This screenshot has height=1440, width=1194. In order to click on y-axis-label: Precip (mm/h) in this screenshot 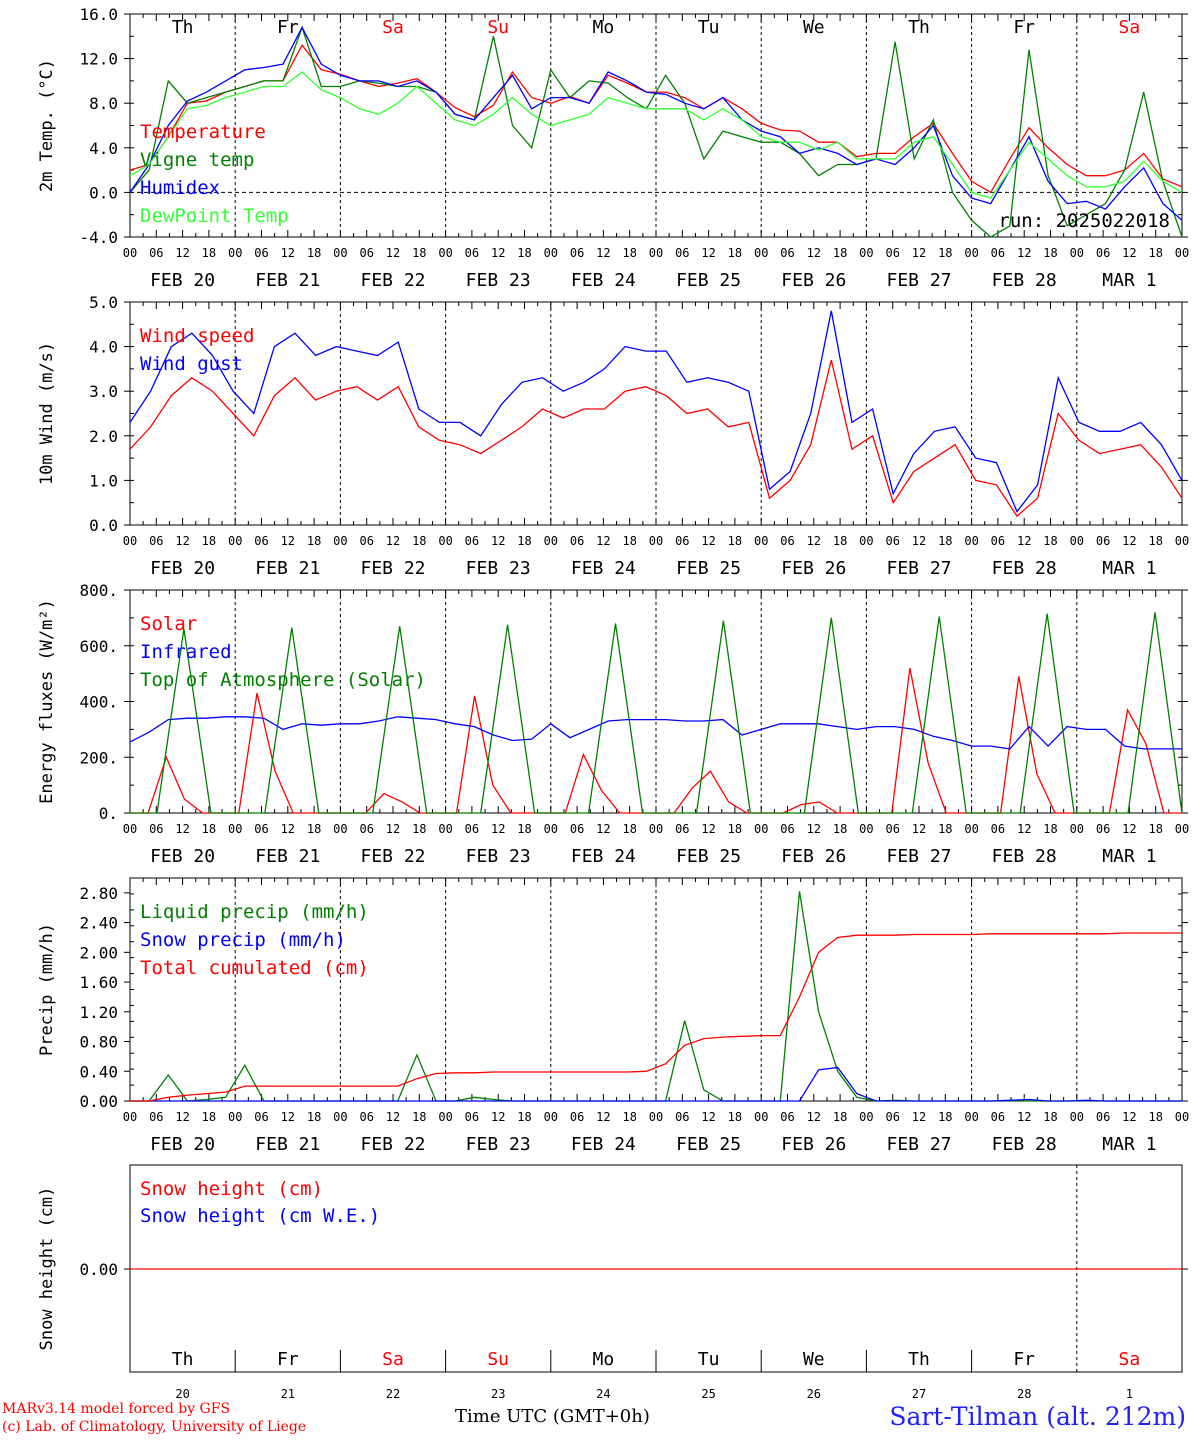, I will do `click(47, 989)`.